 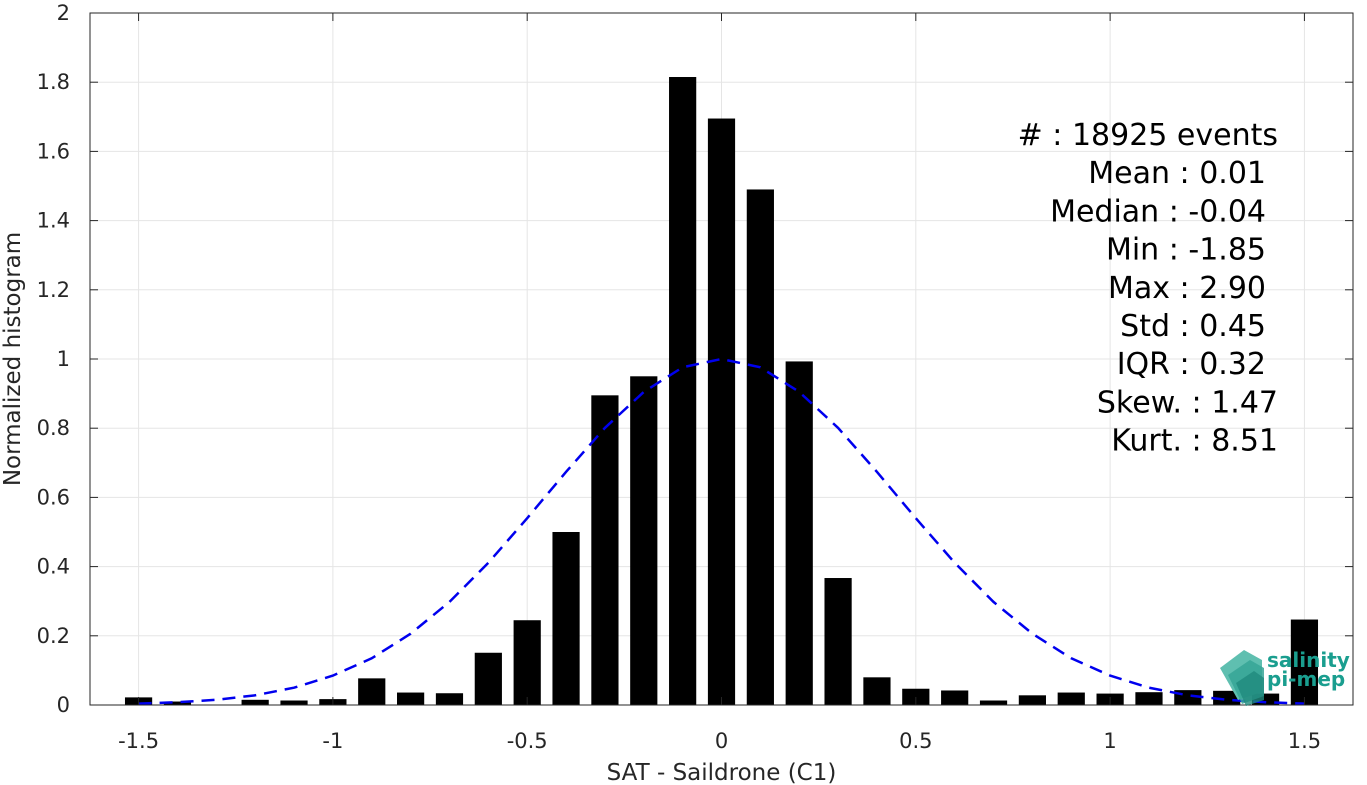 What do you see at coordinates (332, 741) in the screenshot?
I see `x-tick-label: -1` at bounding box center [332, 741].